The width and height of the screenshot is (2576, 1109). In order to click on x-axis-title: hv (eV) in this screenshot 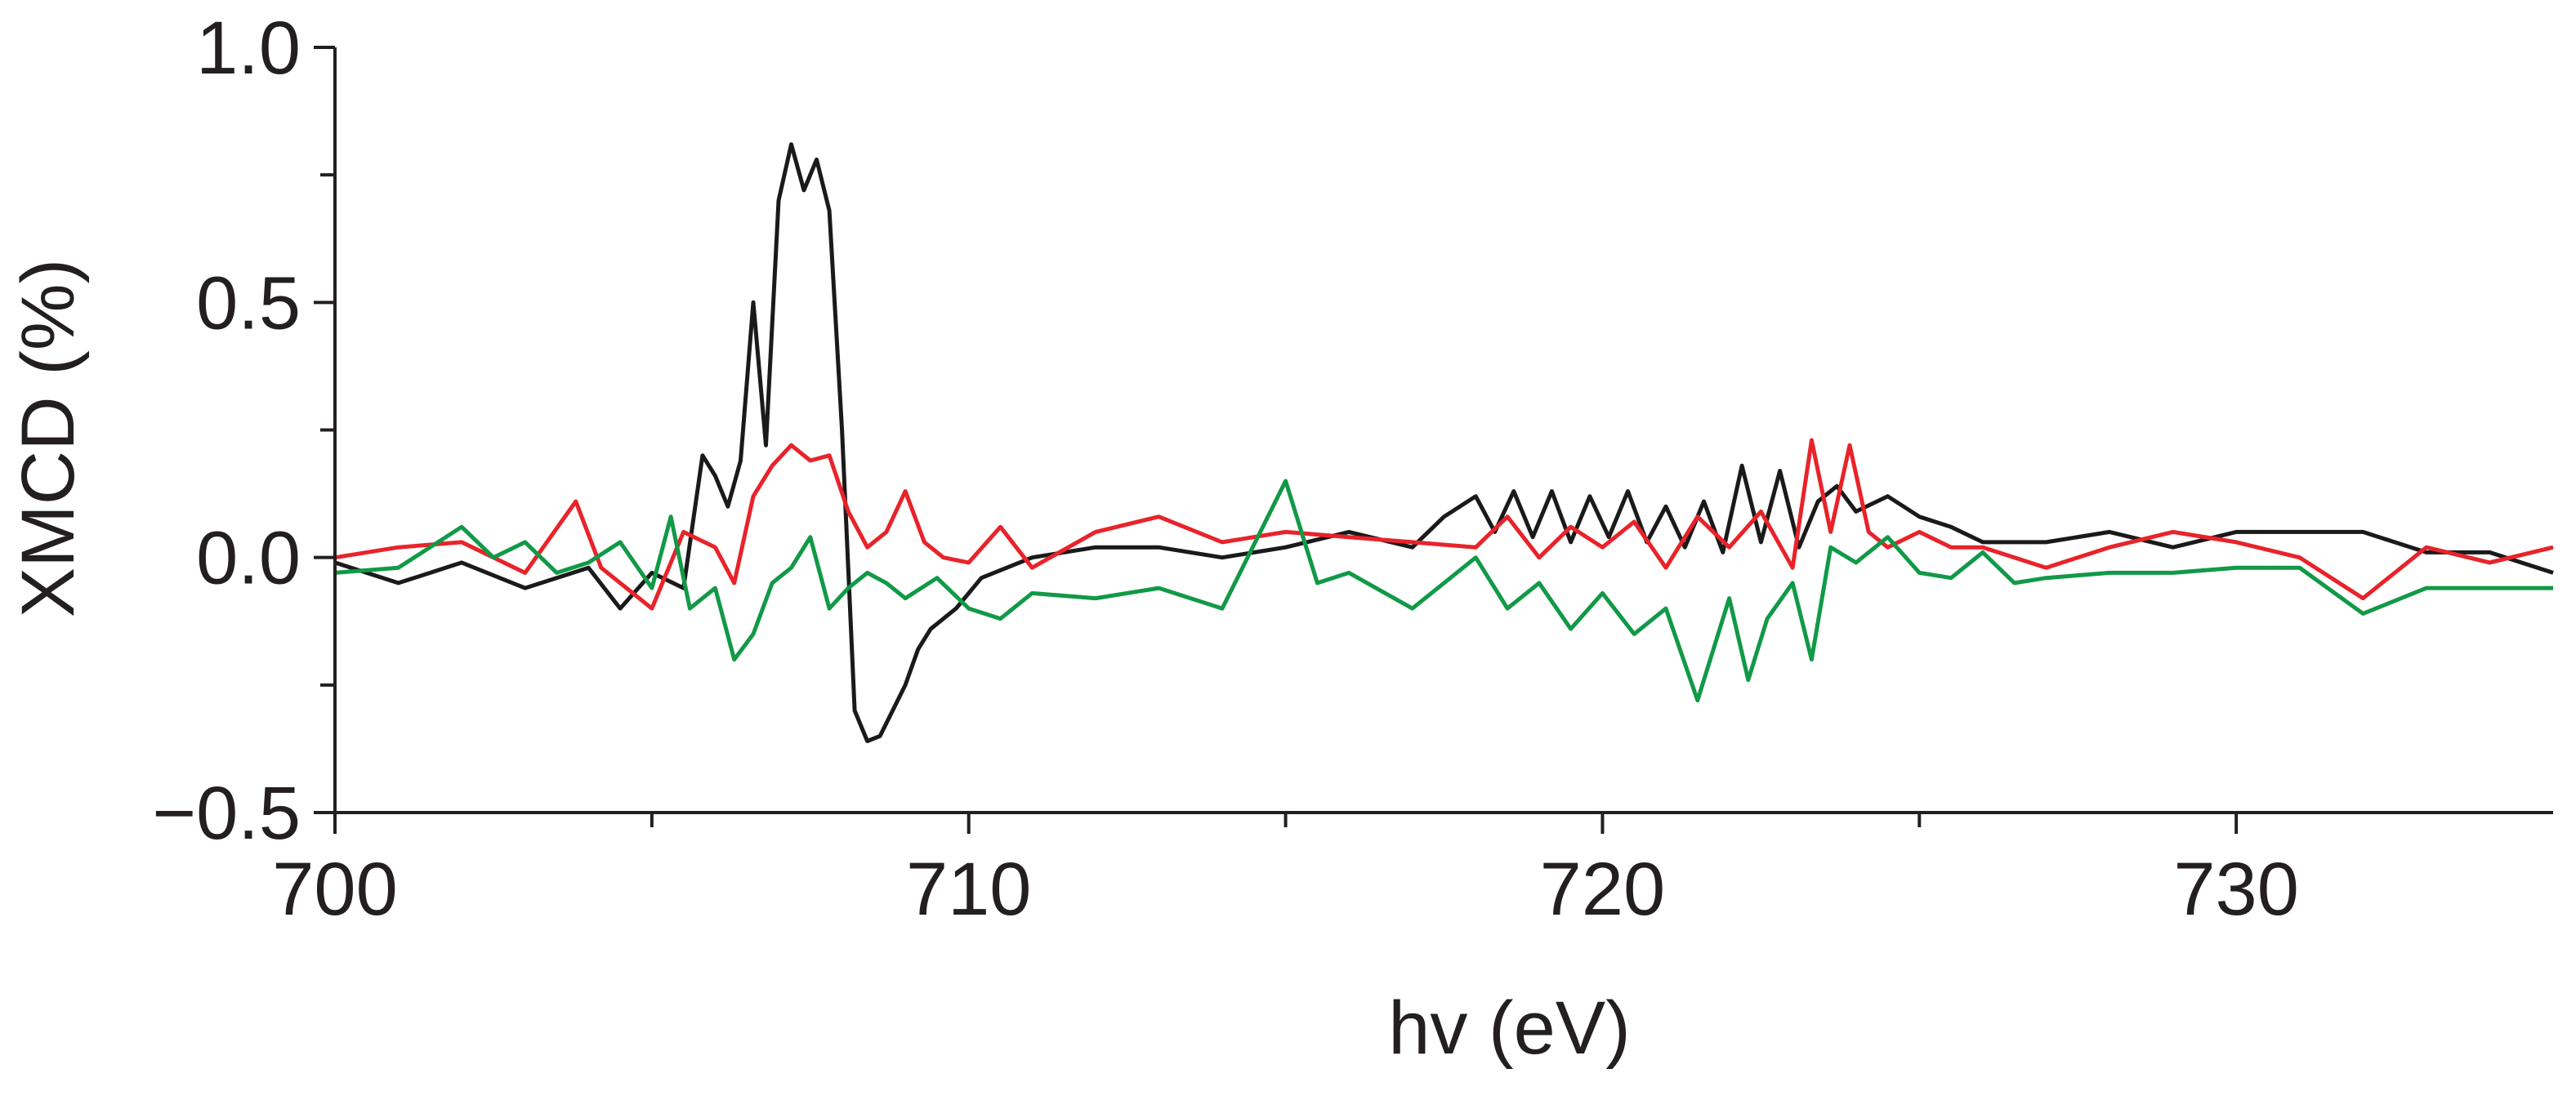, I will do `click(1510, 1028)`.